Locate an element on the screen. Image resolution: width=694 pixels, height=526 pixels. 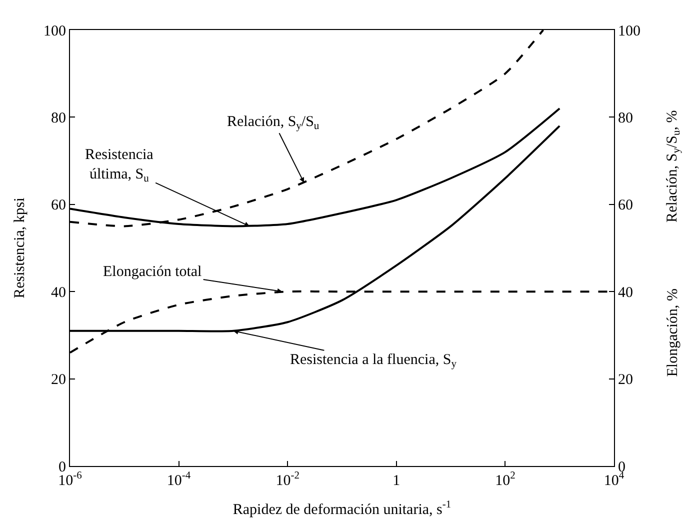
y-axis-title: Resistencia, kpsi is located at coordinates (20, 248).